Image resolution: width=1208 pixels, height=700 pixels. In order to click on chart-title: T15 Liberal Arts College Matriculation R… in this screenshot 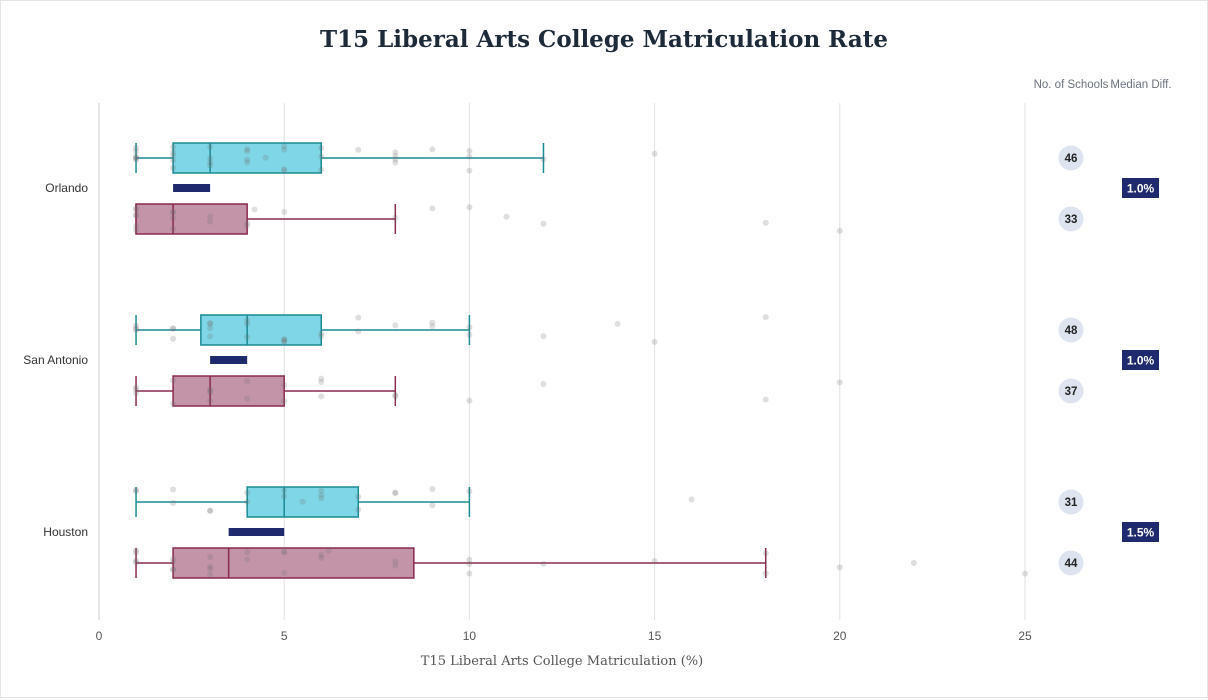, I will do `click(604, 39)`.